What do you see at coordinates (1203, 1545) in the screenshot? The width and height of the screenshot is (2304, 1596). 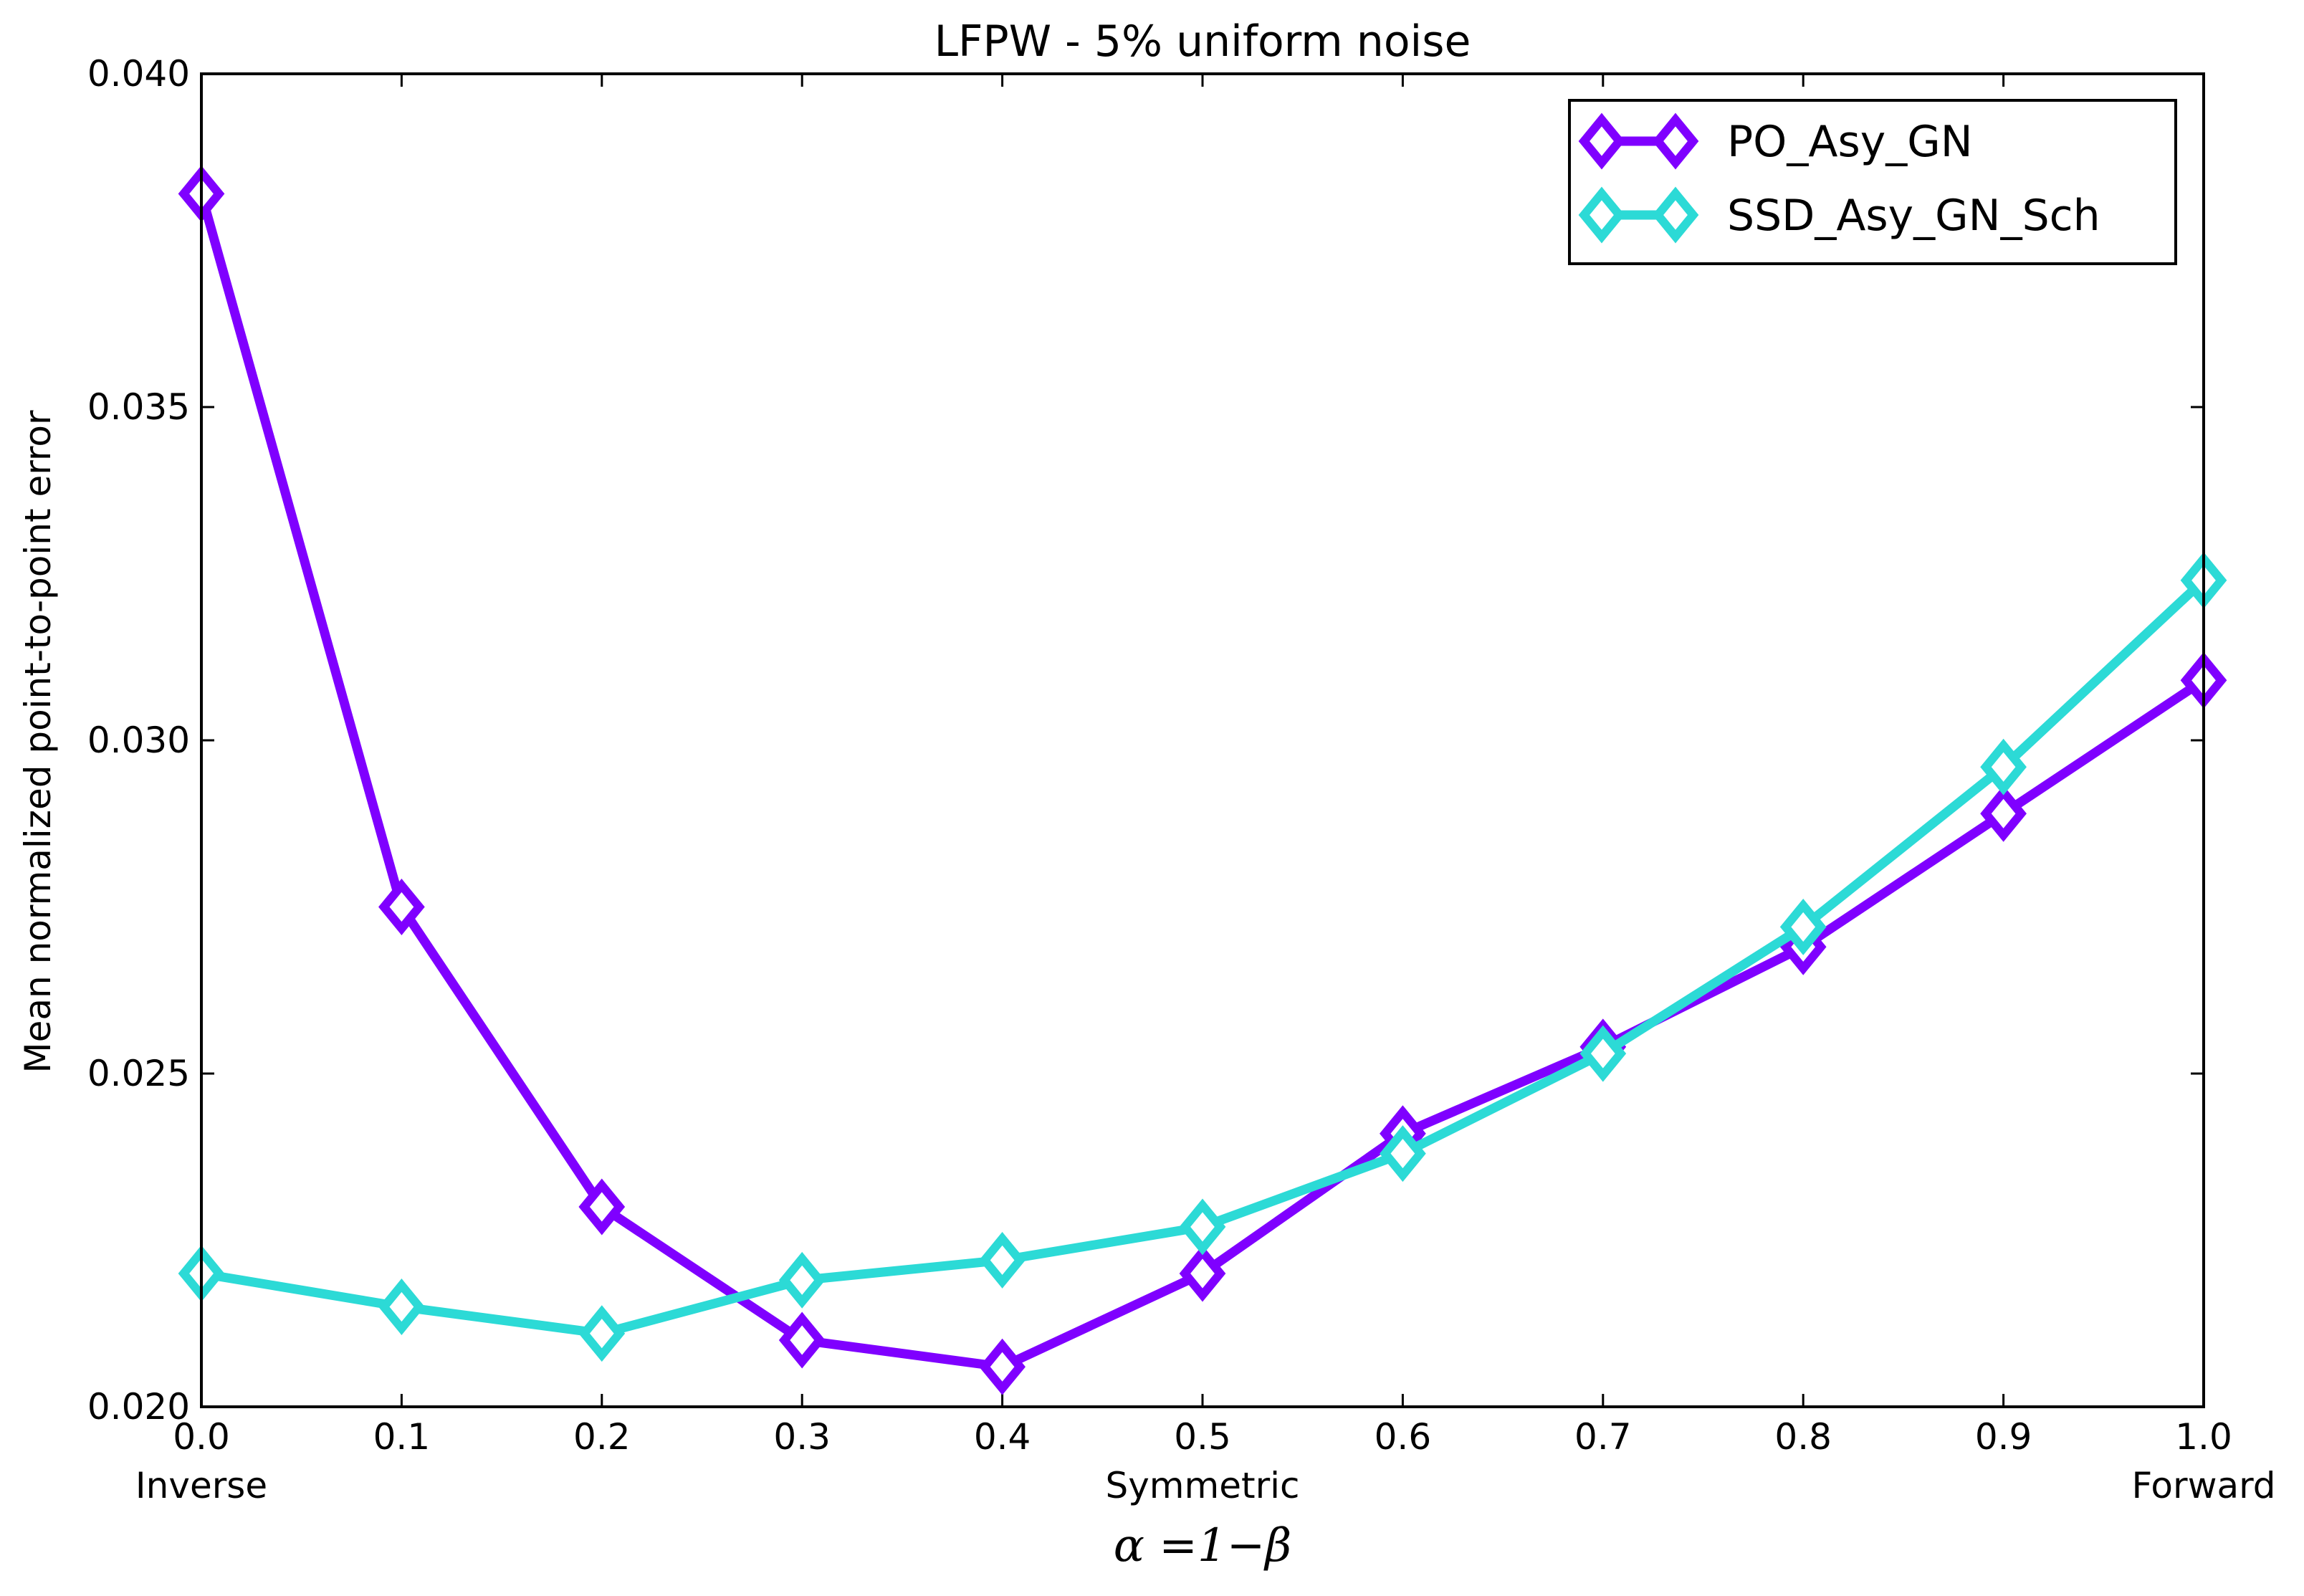 I see `x-axis-label: α =1−β` at bounding box center [1203, 1545].